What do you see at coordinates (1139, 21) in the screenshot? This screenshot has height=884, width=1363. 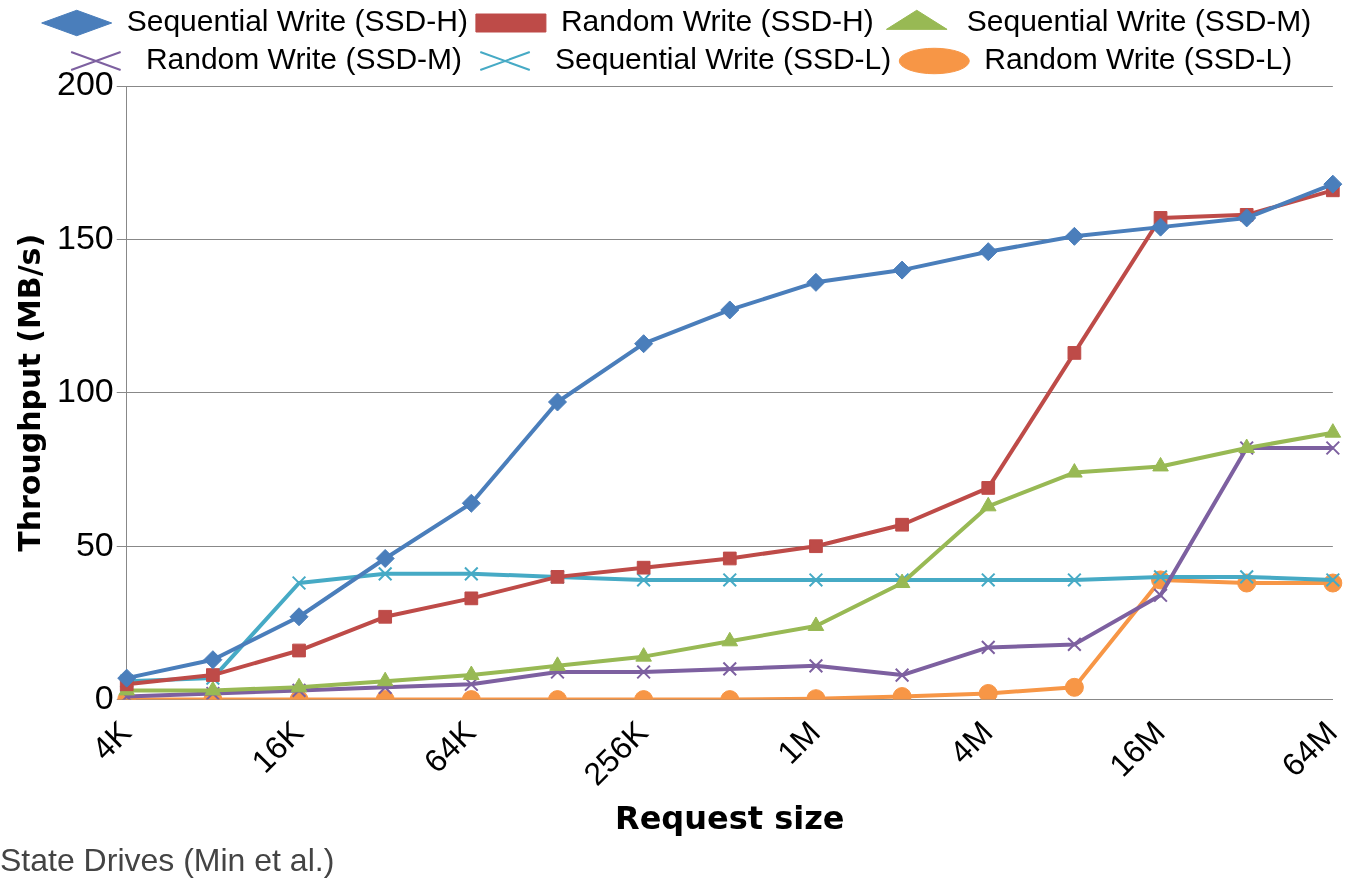 I see `legend-label: Sequential Write (SSD-M)` at bounding box center [1139, 21].